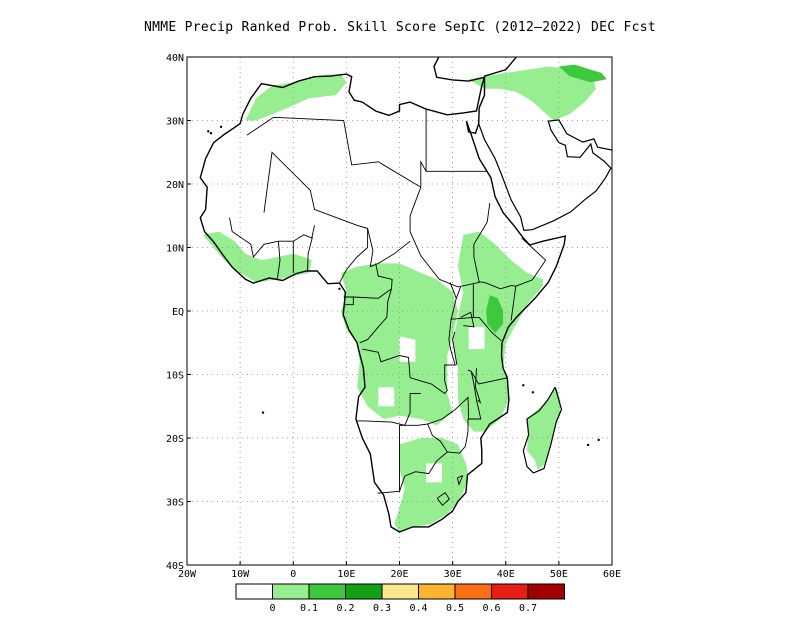 This screenshot has width=800, height=618. What do you see at coordinates (506, 574) in the screenshot?
I see `lon-tick-label: 40E` at bounding box center [506, 574].